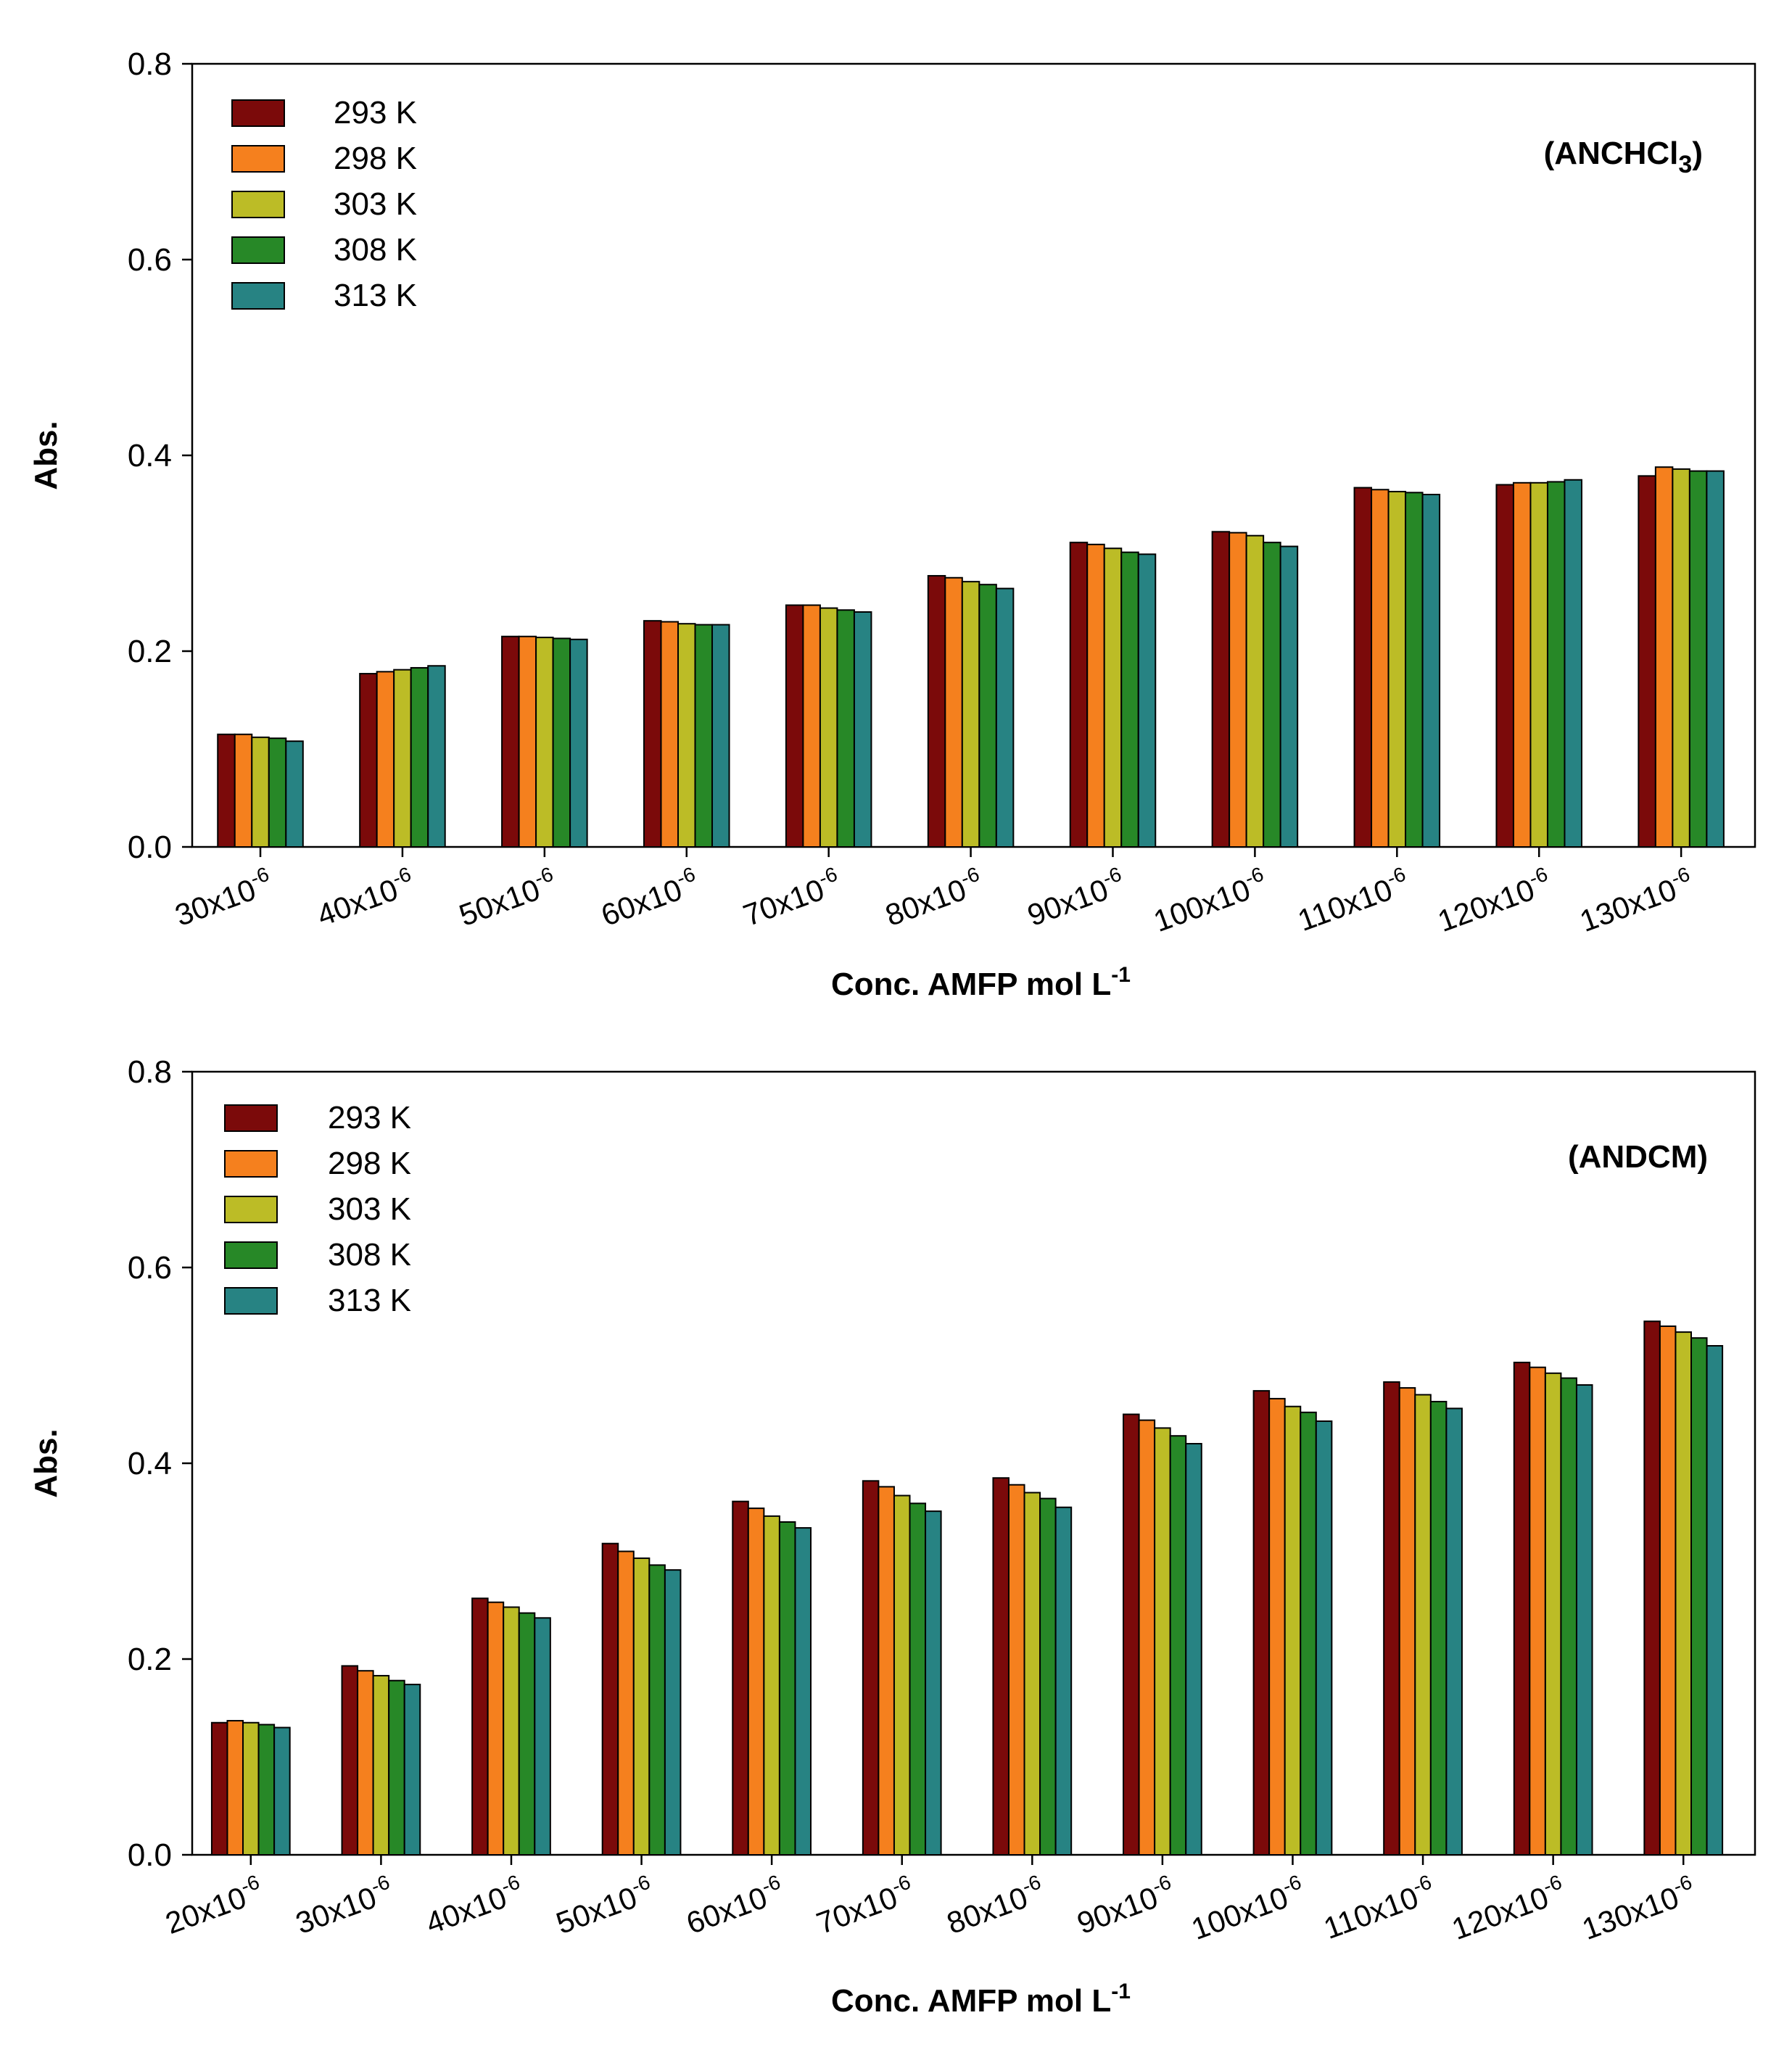 The width and height of the screenshot is (1792, 2068). I want to click on legend-label: 313 K, so click(369, 1300).